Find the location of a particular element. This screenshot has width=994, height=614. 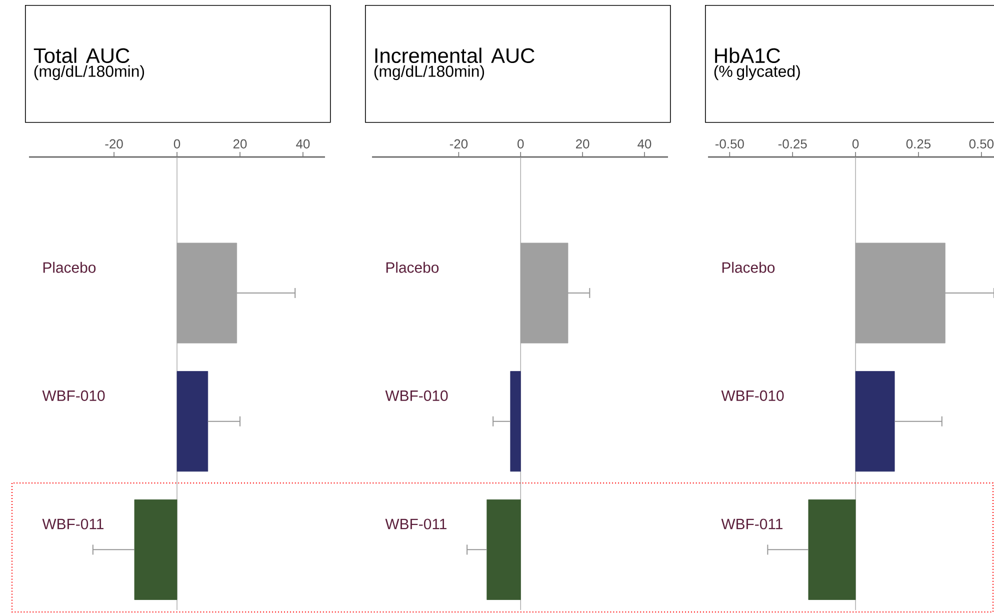

x-tick-label: 0.25 is located at coordinates (918, 143).